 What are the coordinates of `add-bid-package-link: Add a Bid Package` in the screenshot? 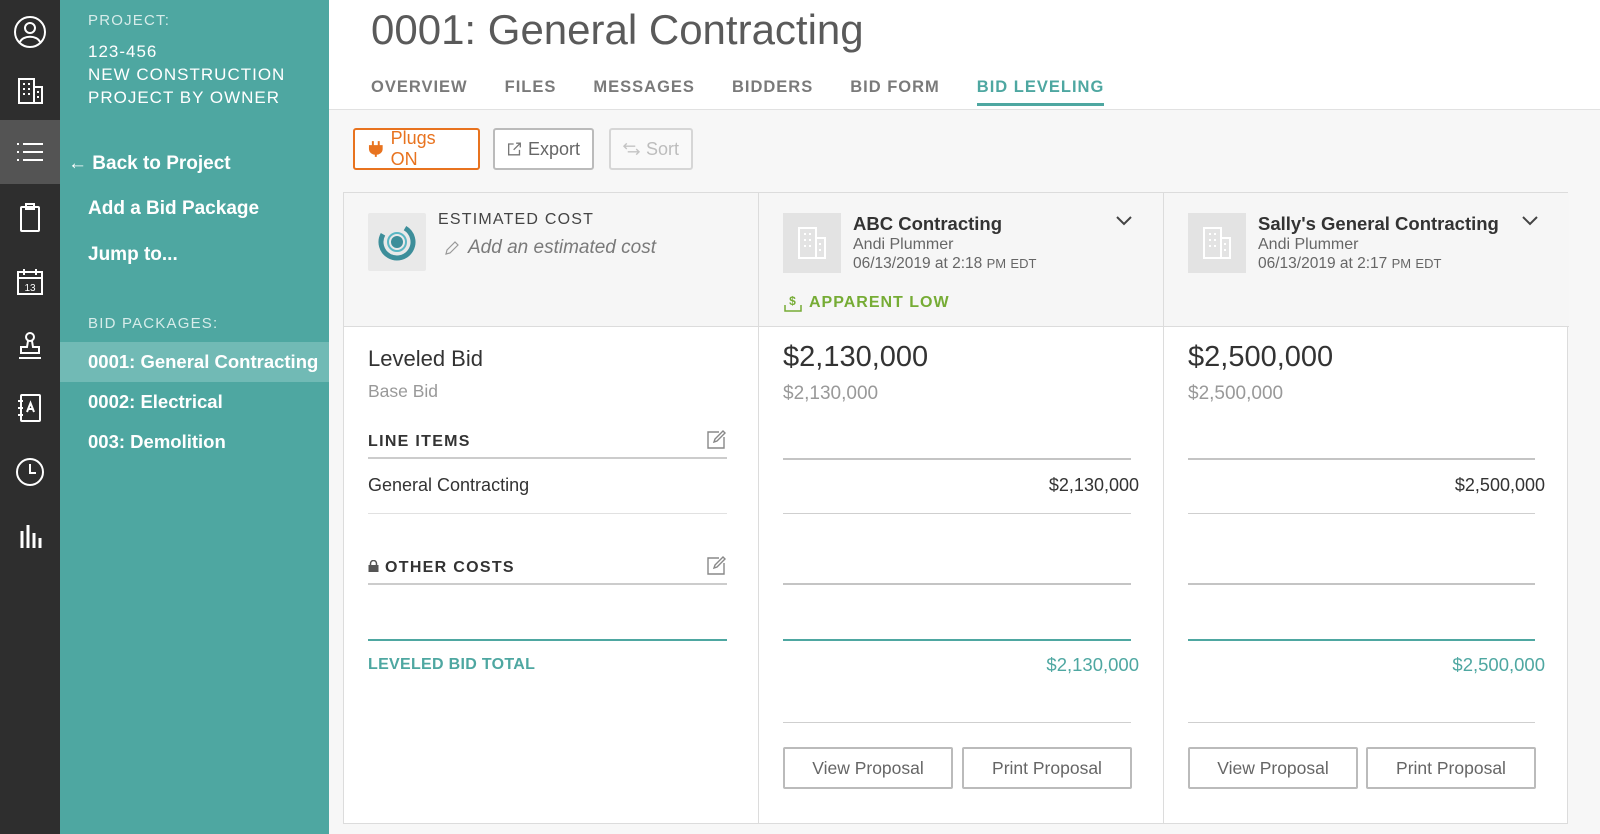 It's located at (174, 208).